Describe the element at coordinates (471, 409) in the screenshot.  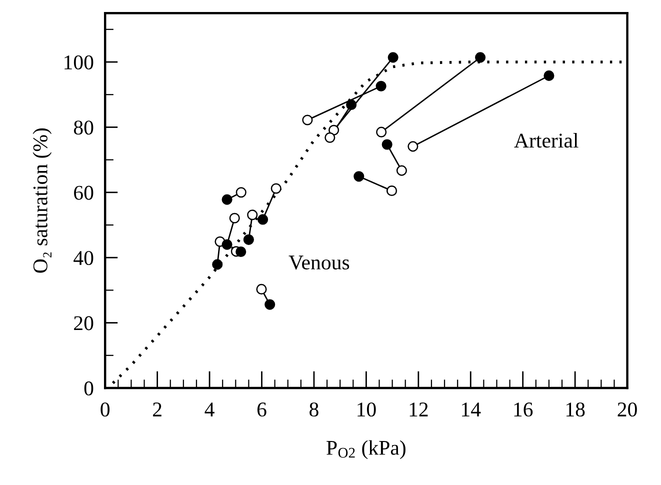
I see `x-tick-label: 14` at that location.